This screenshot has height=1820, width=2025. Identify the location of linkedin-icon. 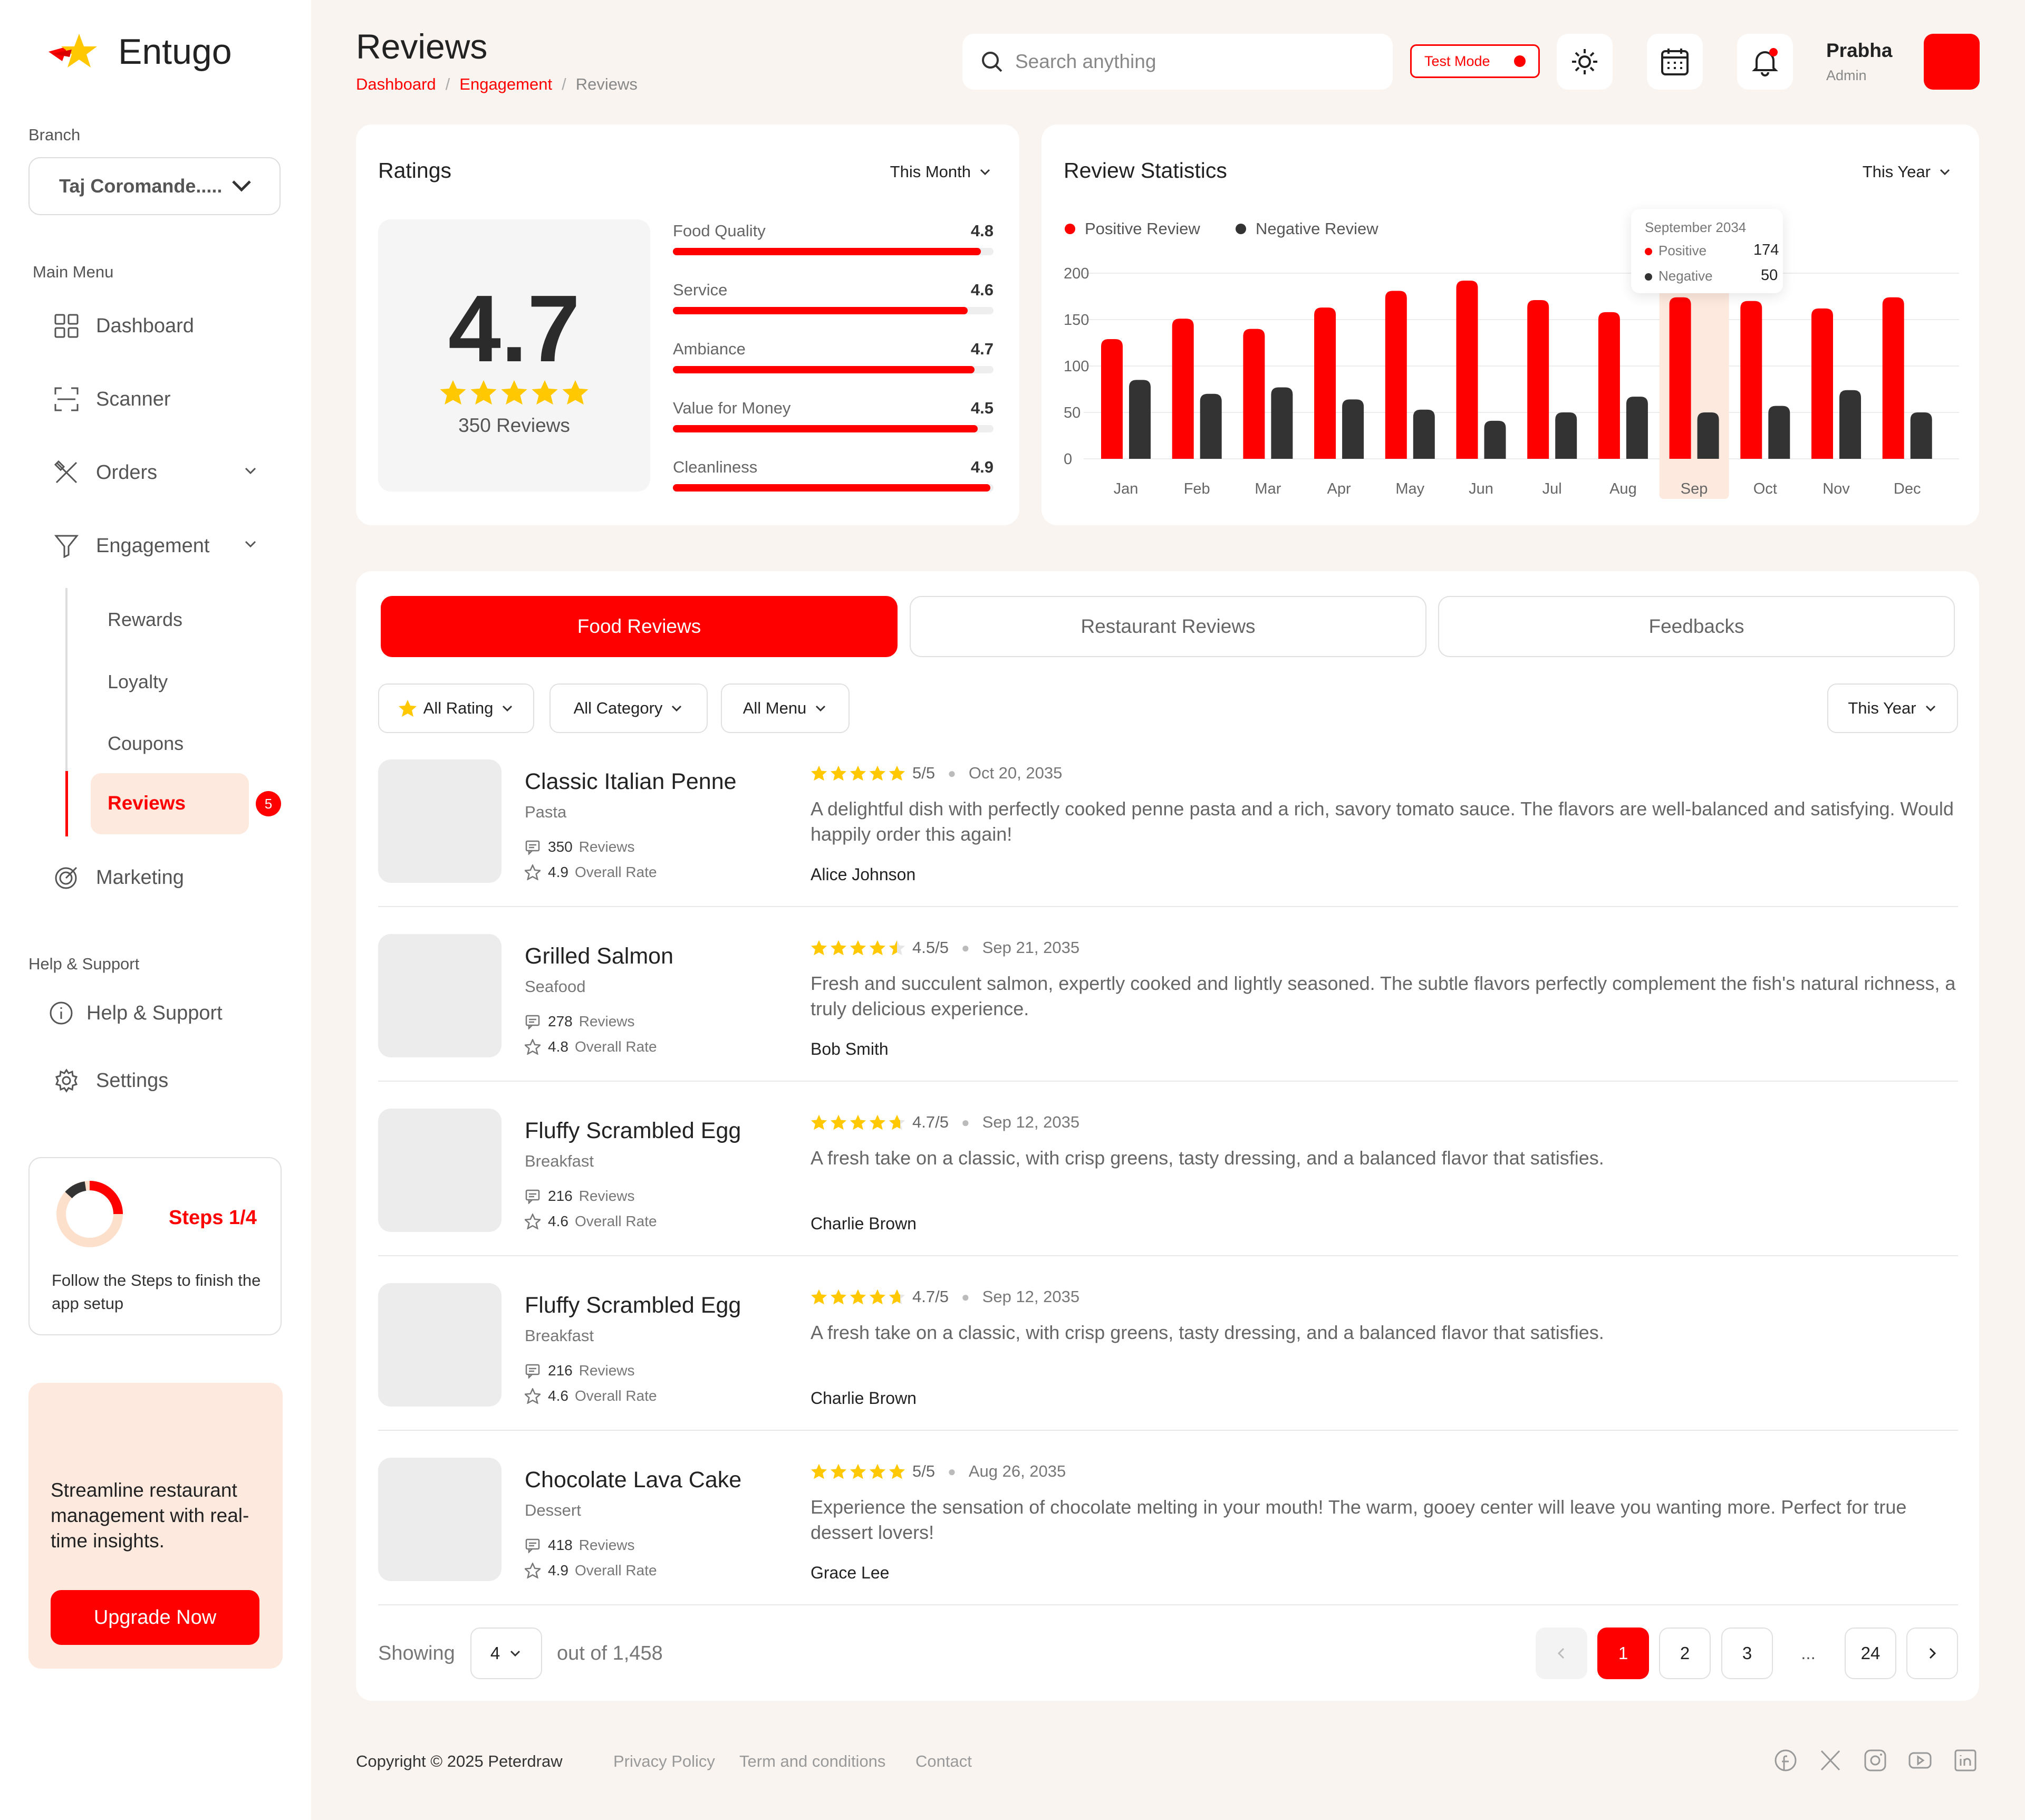
(1966, 1760).